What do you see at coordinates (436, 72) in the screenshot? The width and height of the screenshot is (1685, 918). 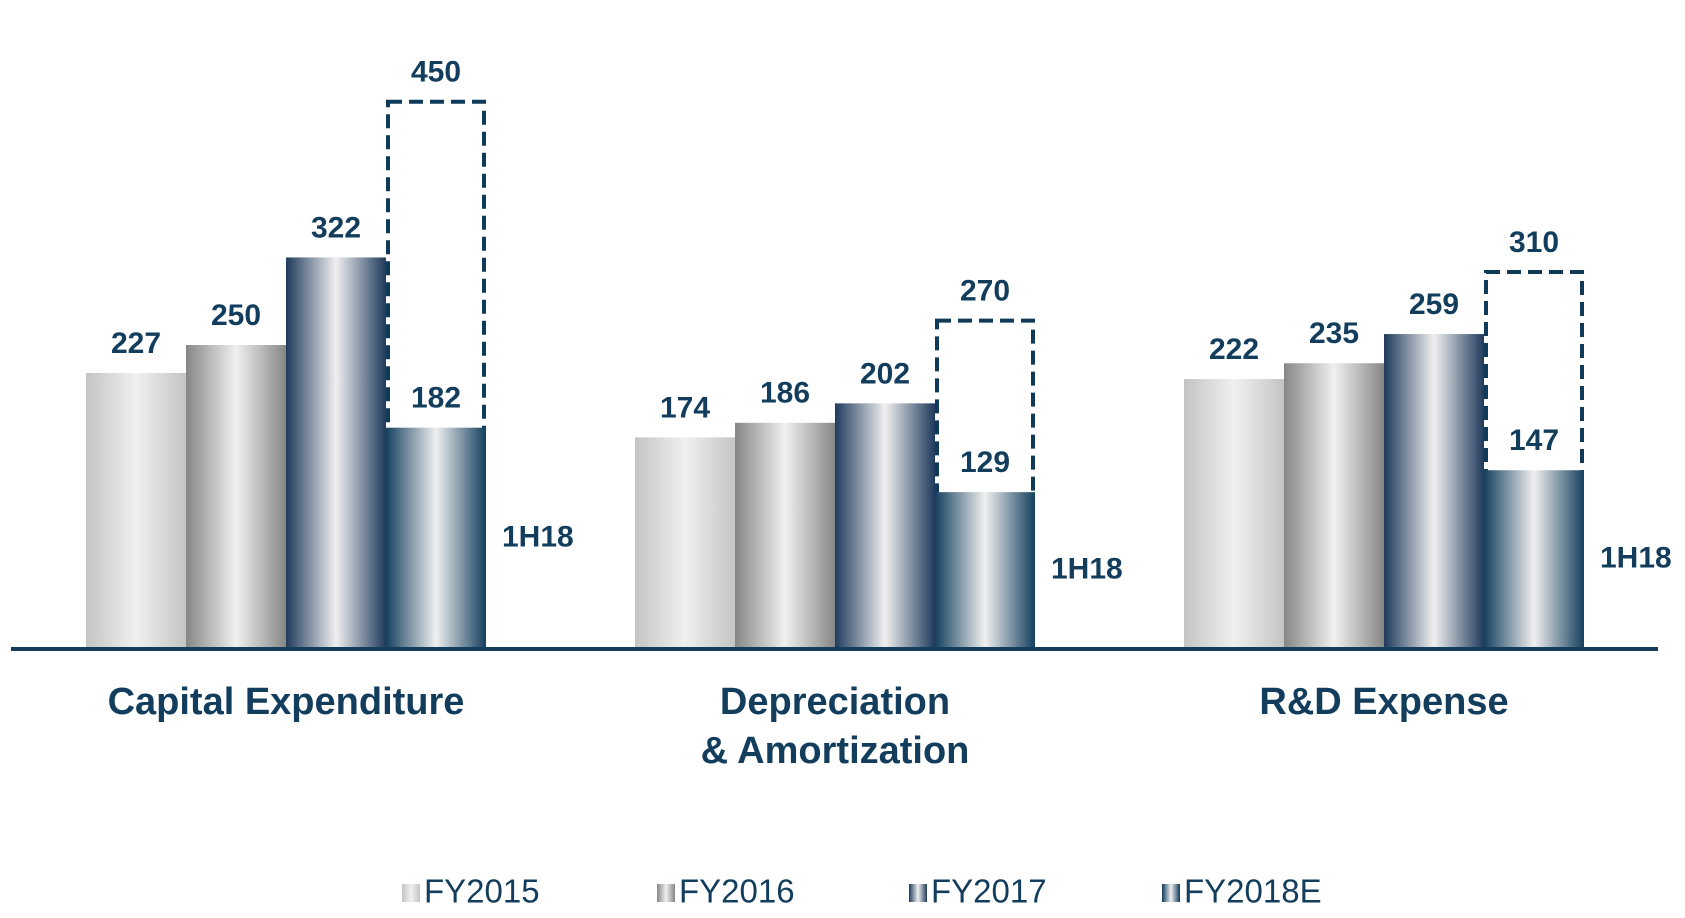 I see `value-label: 450` at bounding box center [436, 72].